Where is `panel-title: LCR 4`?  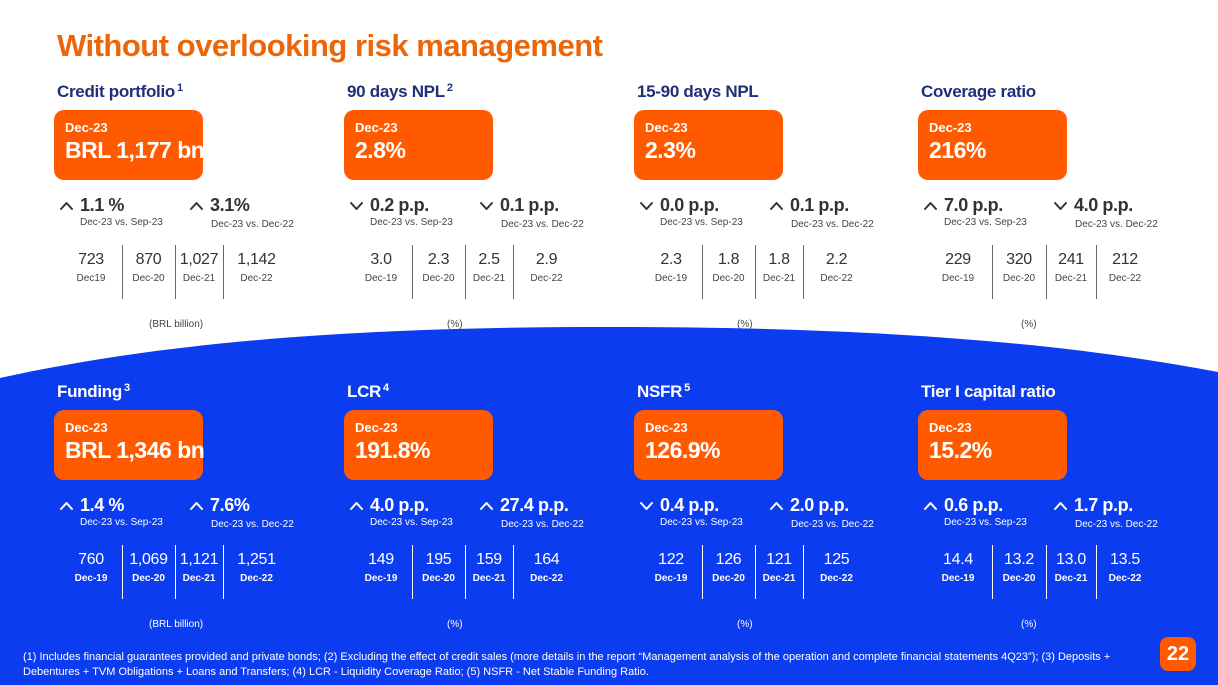
panel-title: LCR 4 is located at coordinates (368, 392).